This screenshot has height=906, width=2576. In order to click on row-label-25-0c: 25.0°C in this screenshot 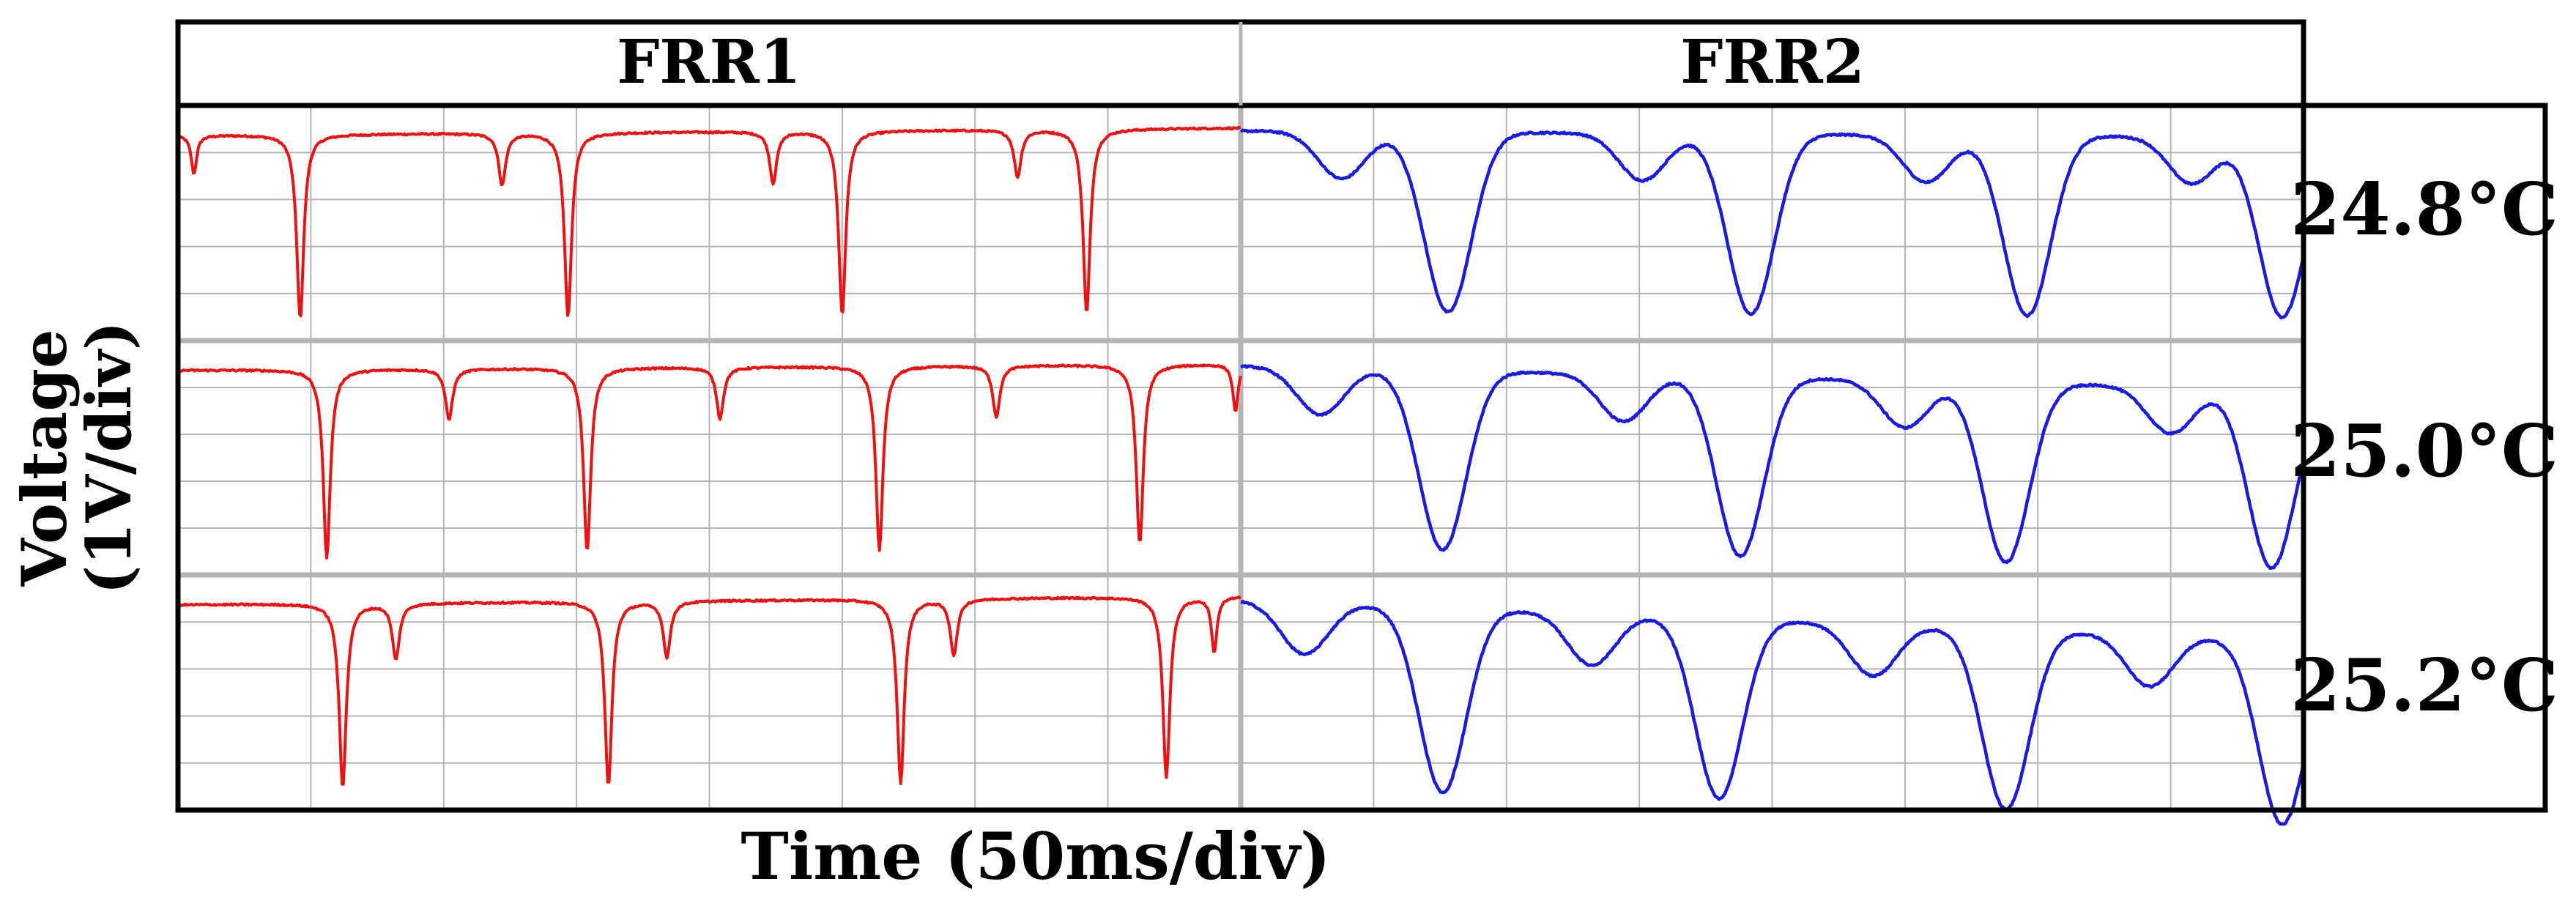, I will do `click(2424, 451)`.